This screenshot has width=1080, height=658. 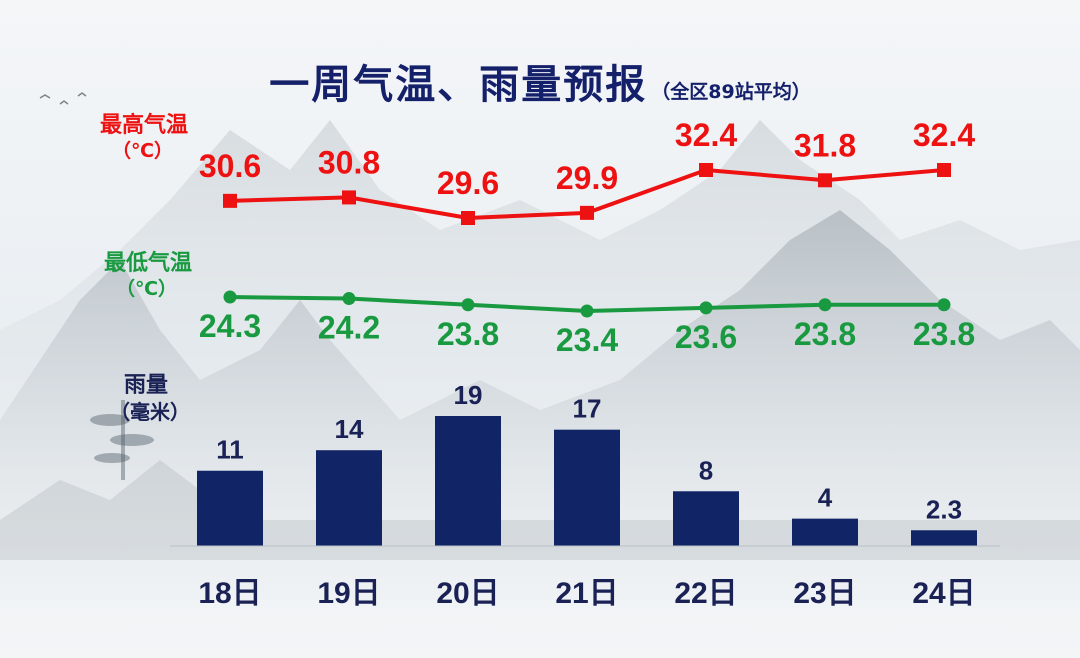 I want to click on rain-value-label: 19, so click(x=468, y=395).